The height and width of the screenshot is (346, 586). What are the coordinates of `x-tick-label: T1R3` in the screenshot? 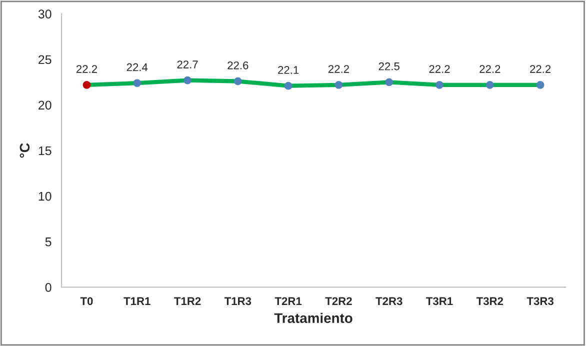 It's located at (238, 301).